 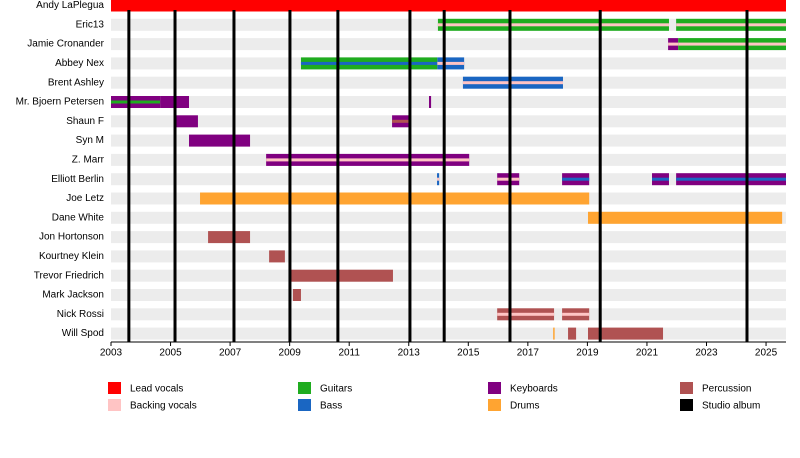 What do you see at coordinates (528, 353) in the screenshot?
I see `x-tick-label: 2017` at bounding box center [528, 353].